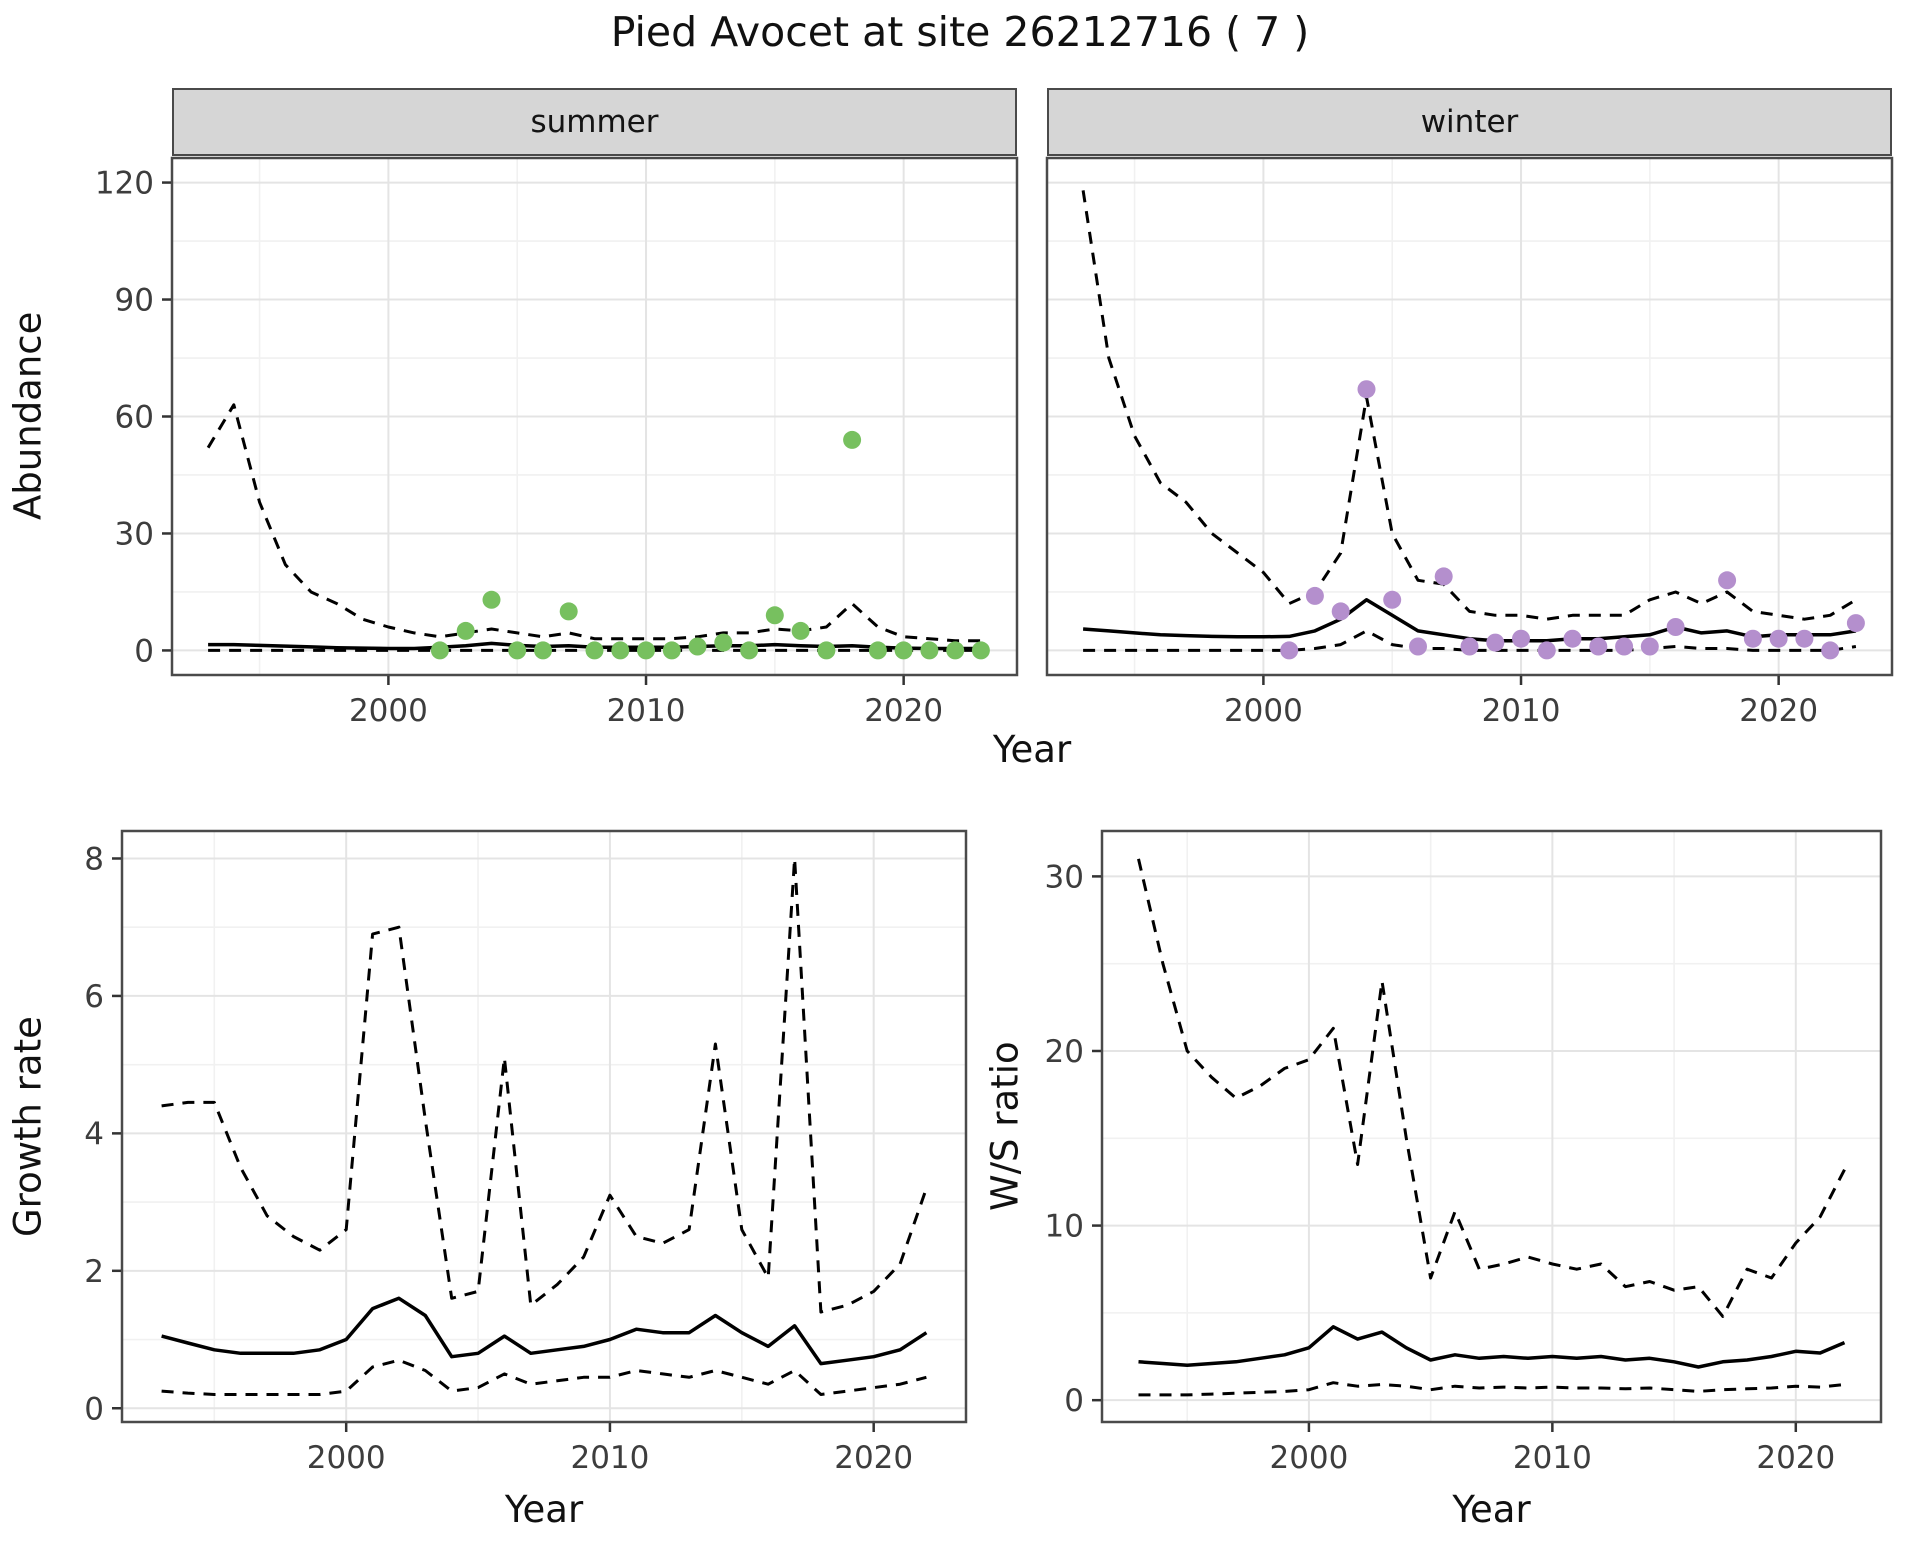 This screenshot has width=1920, height=1560. Describe the element at coordinates (134, 301) in the screenshot. I see `svg-text: 90` at that location.